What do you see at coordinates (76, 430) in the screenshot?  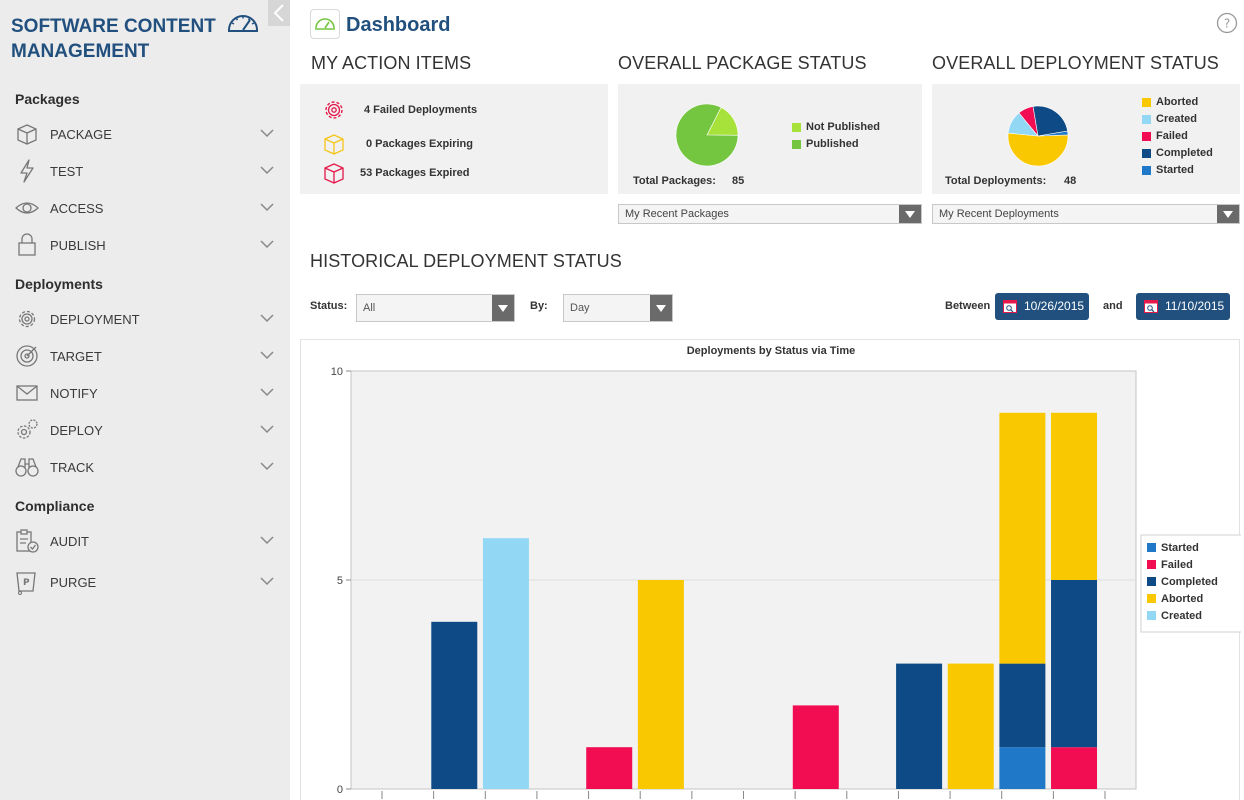 I see `nav-label: DEPLOY` at bounding box center [76, 430].